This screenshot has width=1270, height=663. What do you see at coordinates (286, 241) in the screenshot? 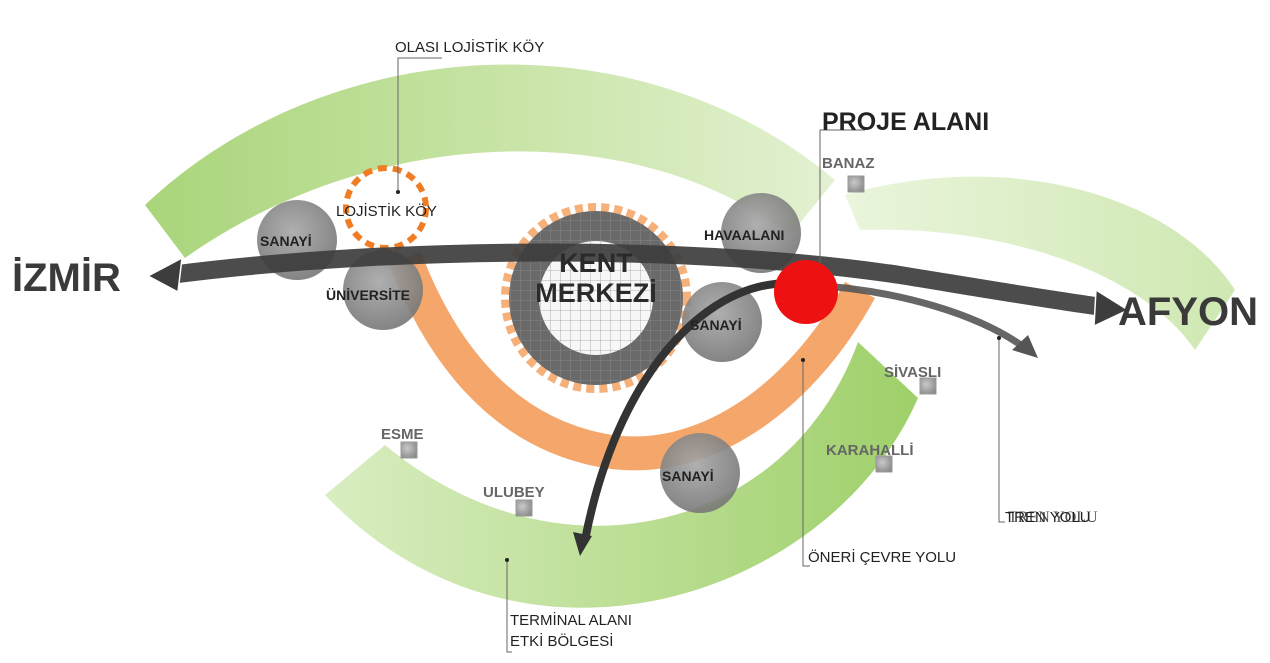
I see `sanayi-west-label: SANAYİ` at bounding box center [286, 241].